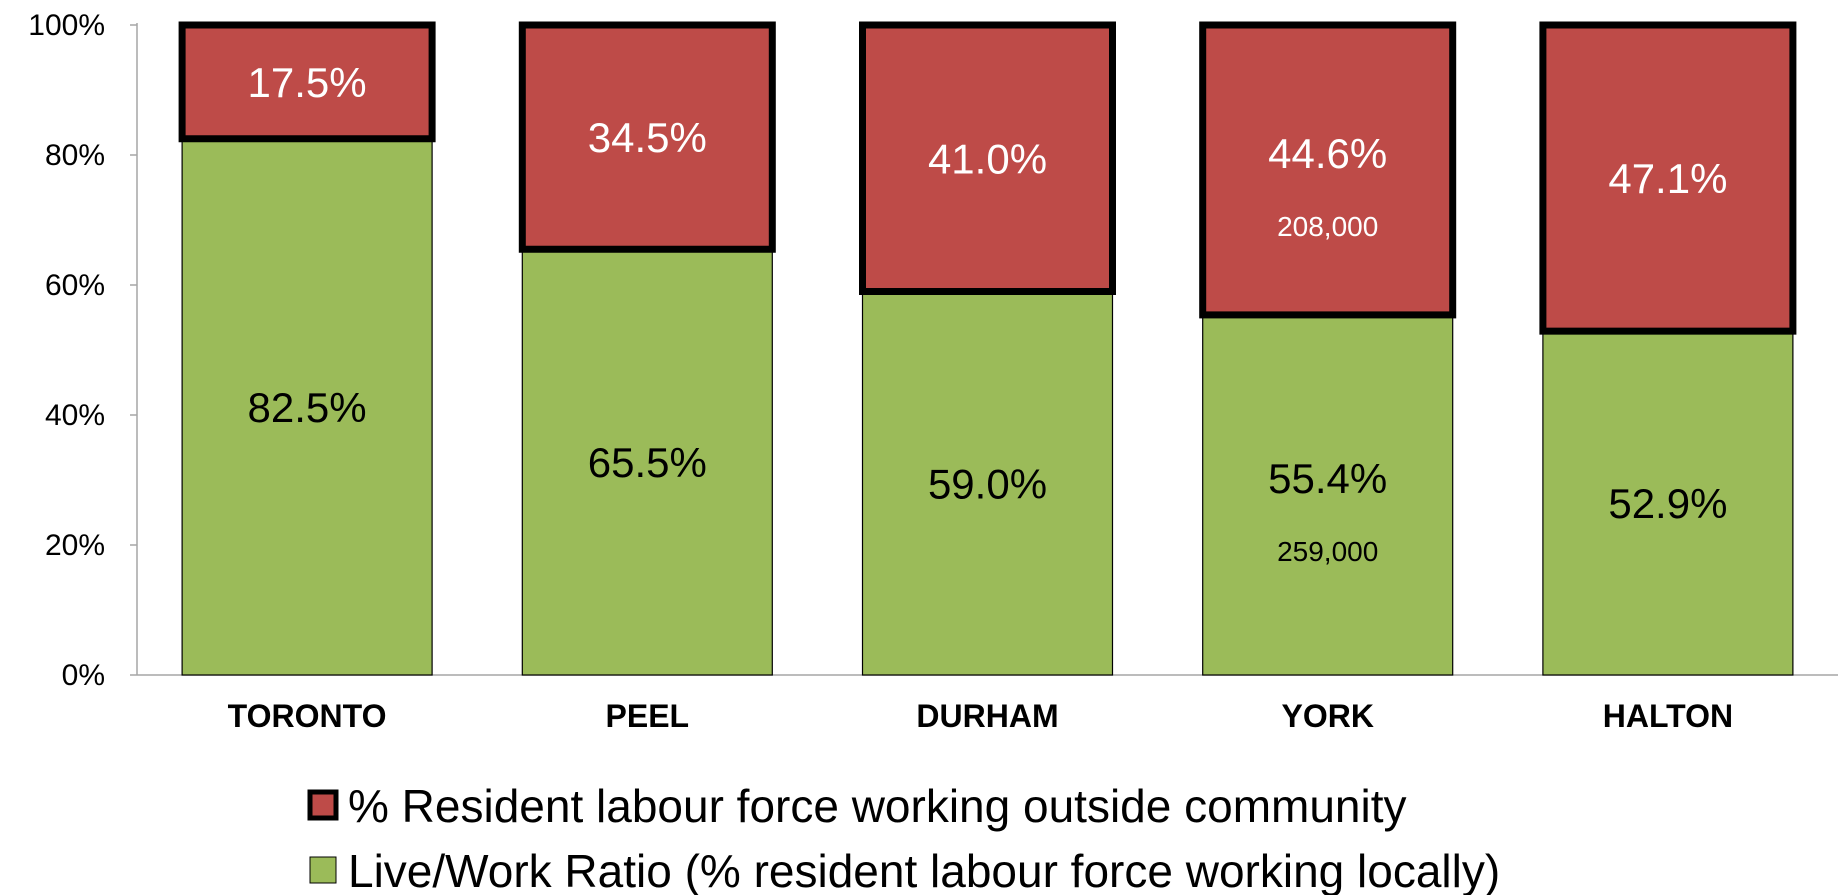 This screenshot has height=895, width=1841. I want to click on data-label-toronto-series-1: 17.5%, so click(307, 82).